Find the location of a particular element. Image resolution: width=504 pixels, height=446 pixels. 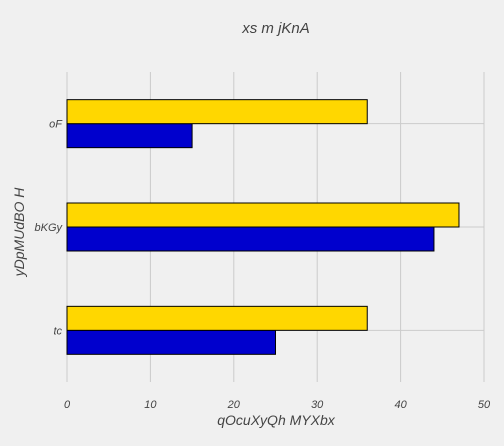

x-tick-label: 50 is located at coordinates (484, 405).